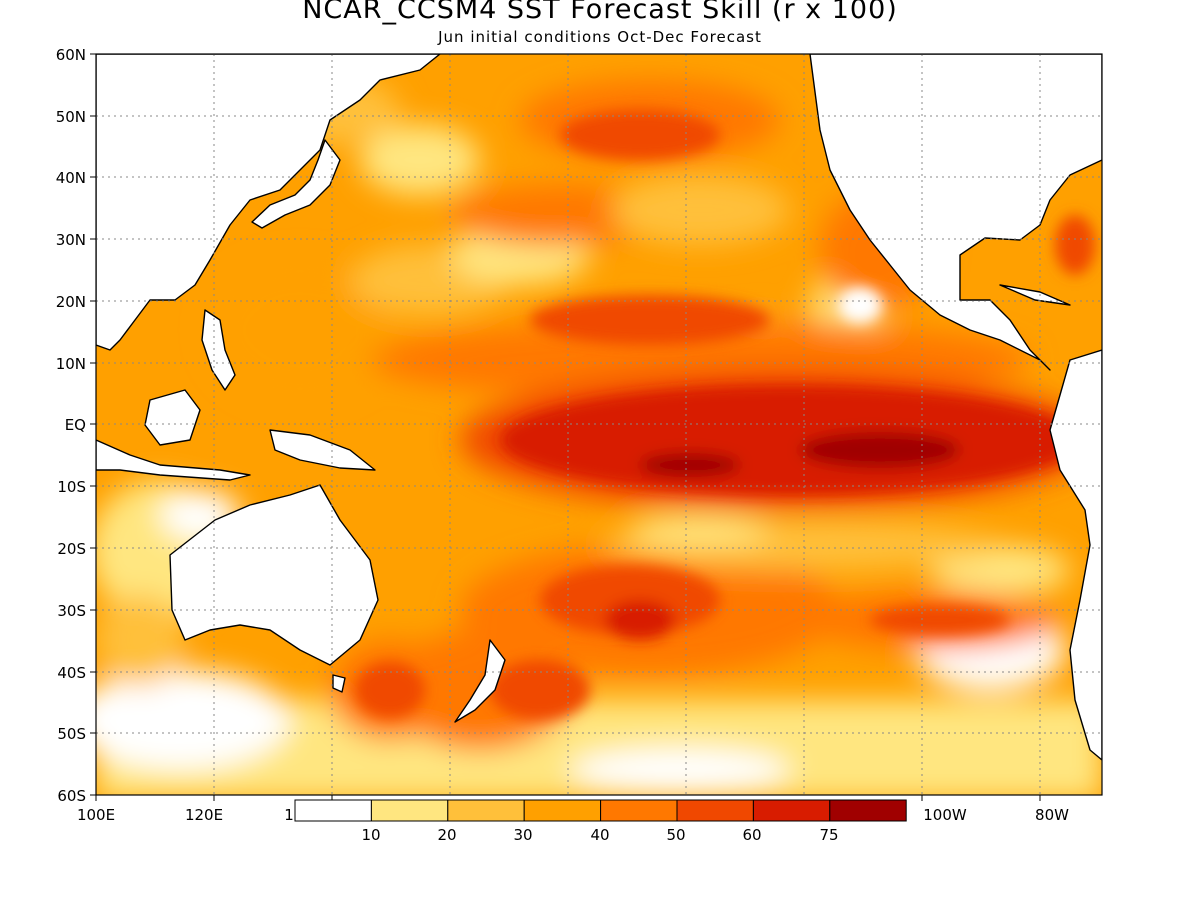  I want to click on land-borneo, so click(172, 417).